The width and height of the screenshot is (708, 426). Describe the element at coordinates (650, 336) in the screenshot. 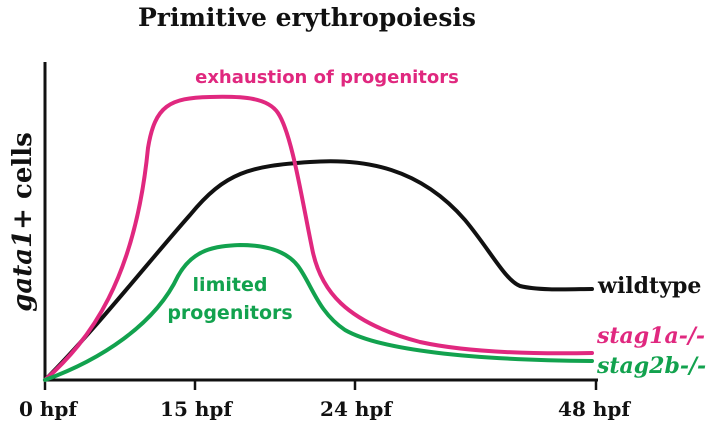

I see `series-label-stag1a: stag1a-/-` at that location.